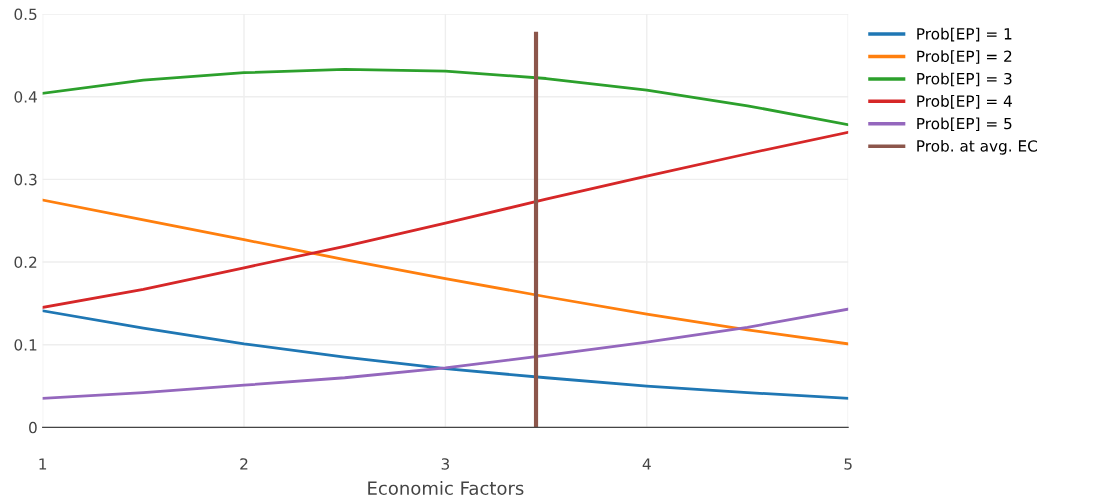 This screenshot has height=501, width=1093. I want to click on y-tick-label: 0.2, so click(25, 262).